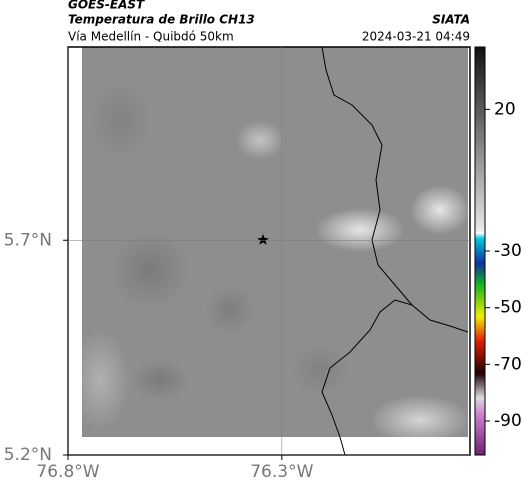 This screenshot has width=526, height=491. What do you see at coordinates (505, 109) in the screenshot?
I see `colorbar-tick-label: 20` at bounding box center [505, 109].